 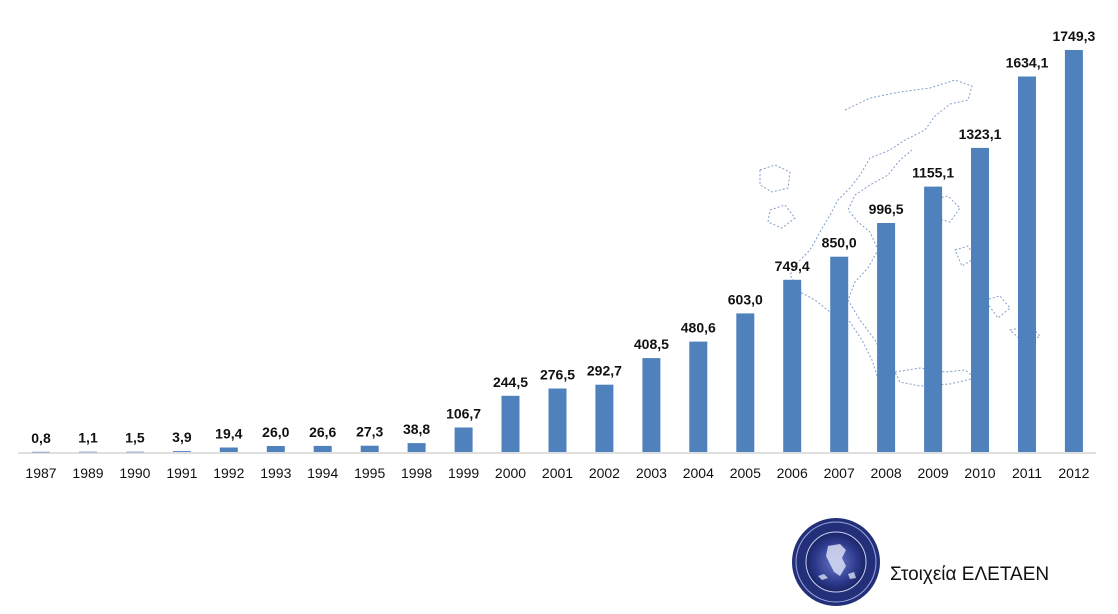 I want to click on x-tick-1990: 1990, so click(x=134, y=473).